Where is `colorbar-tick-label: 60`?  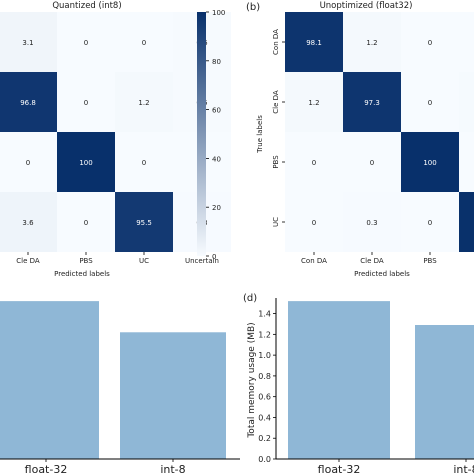
colorbar-tick-label: 60 is located at coordinates (216, 111).